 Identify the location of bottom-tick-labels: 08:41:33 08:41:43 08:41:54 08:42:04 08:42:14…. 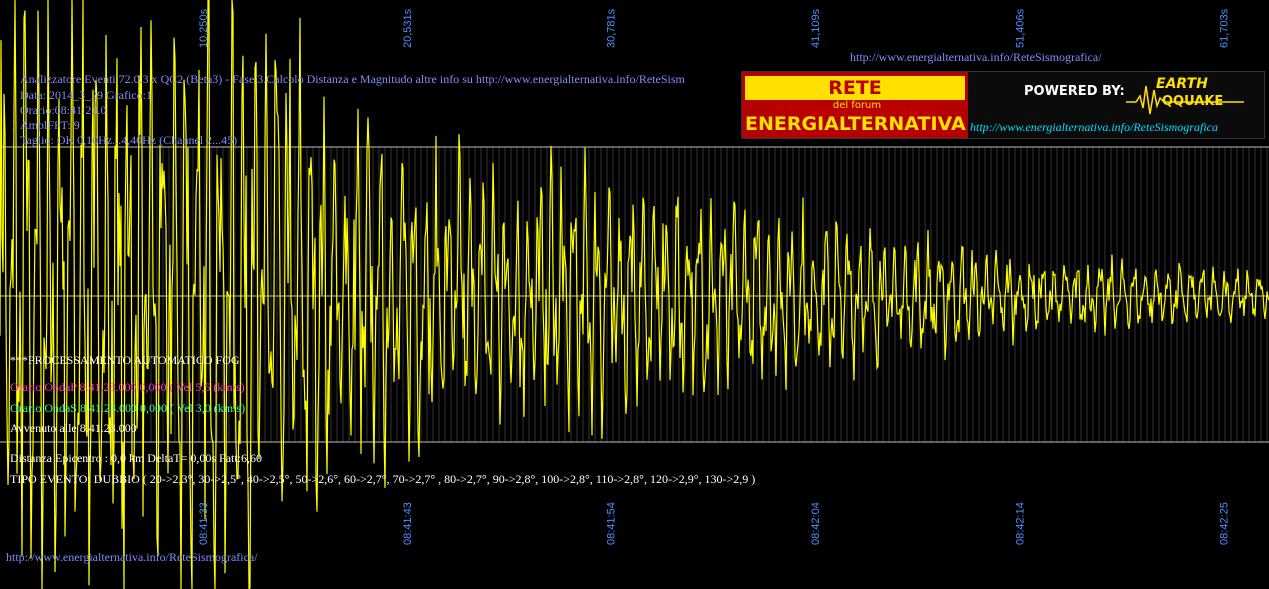
(714, 523).